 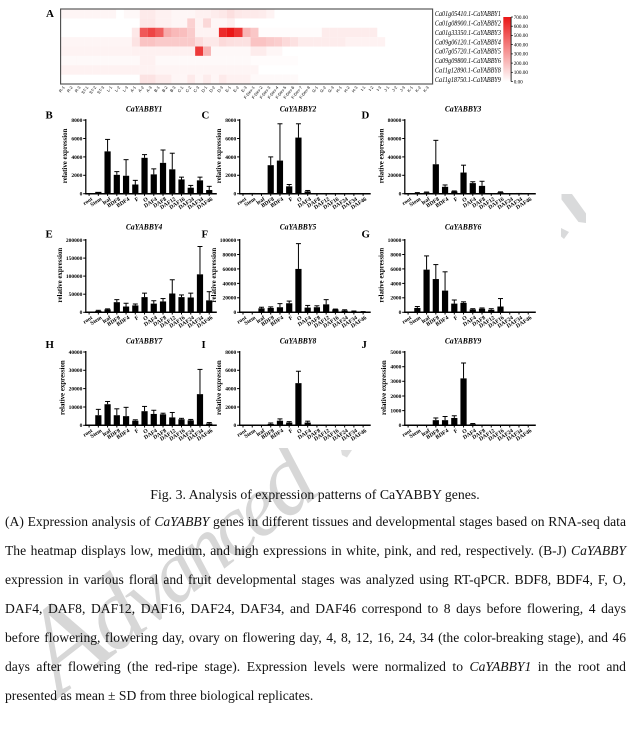 I want to click on svg-text: ST-1, so click(x=85, y=89).